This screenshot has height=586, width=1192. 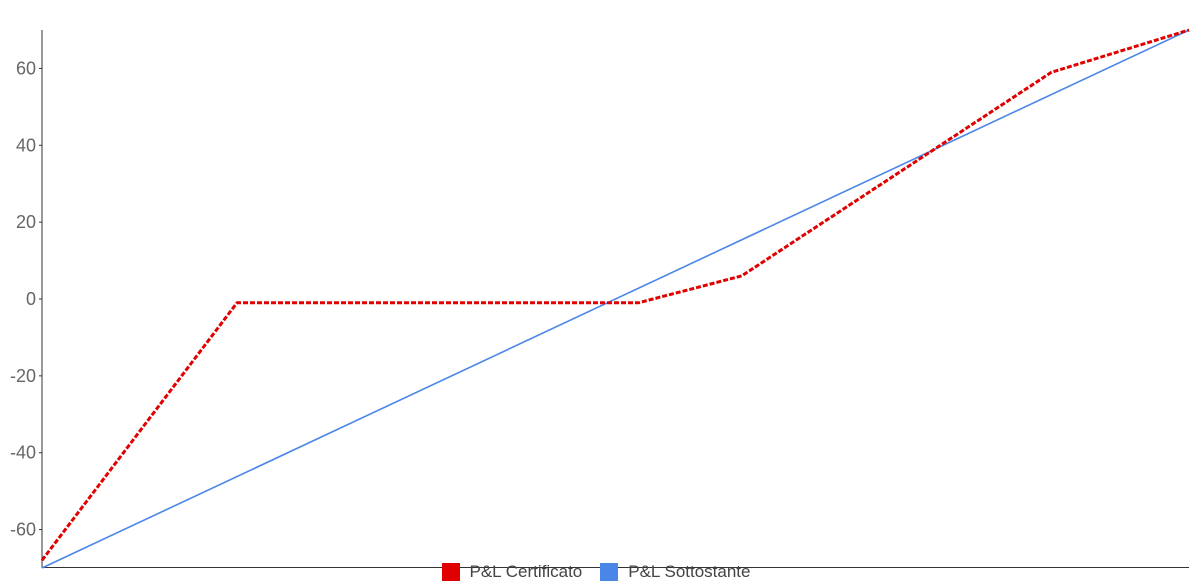 I want to click on y-tick-label: 0, so click(x=31, y=299).